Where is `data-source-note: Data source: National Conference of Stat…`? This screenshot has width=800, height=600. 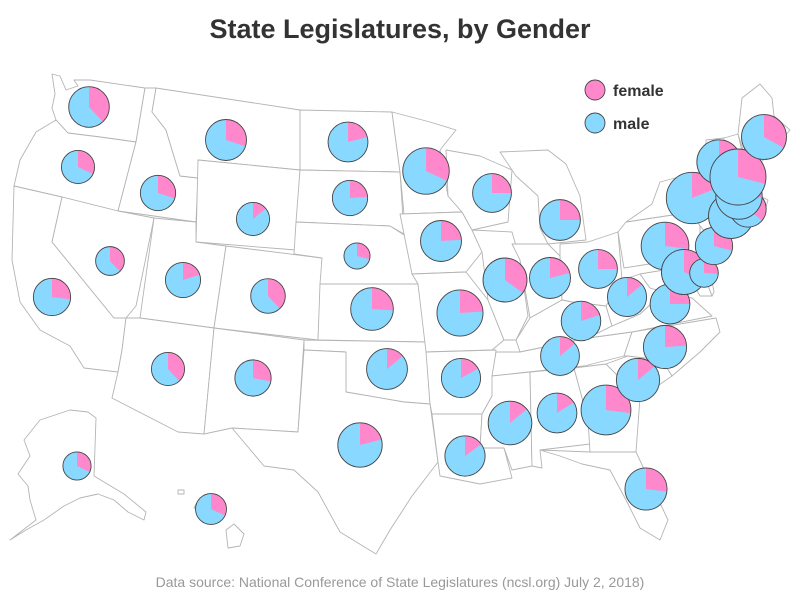
data-source-note: Data source: National Conference of Stat… is located at coordinates (400, 582).